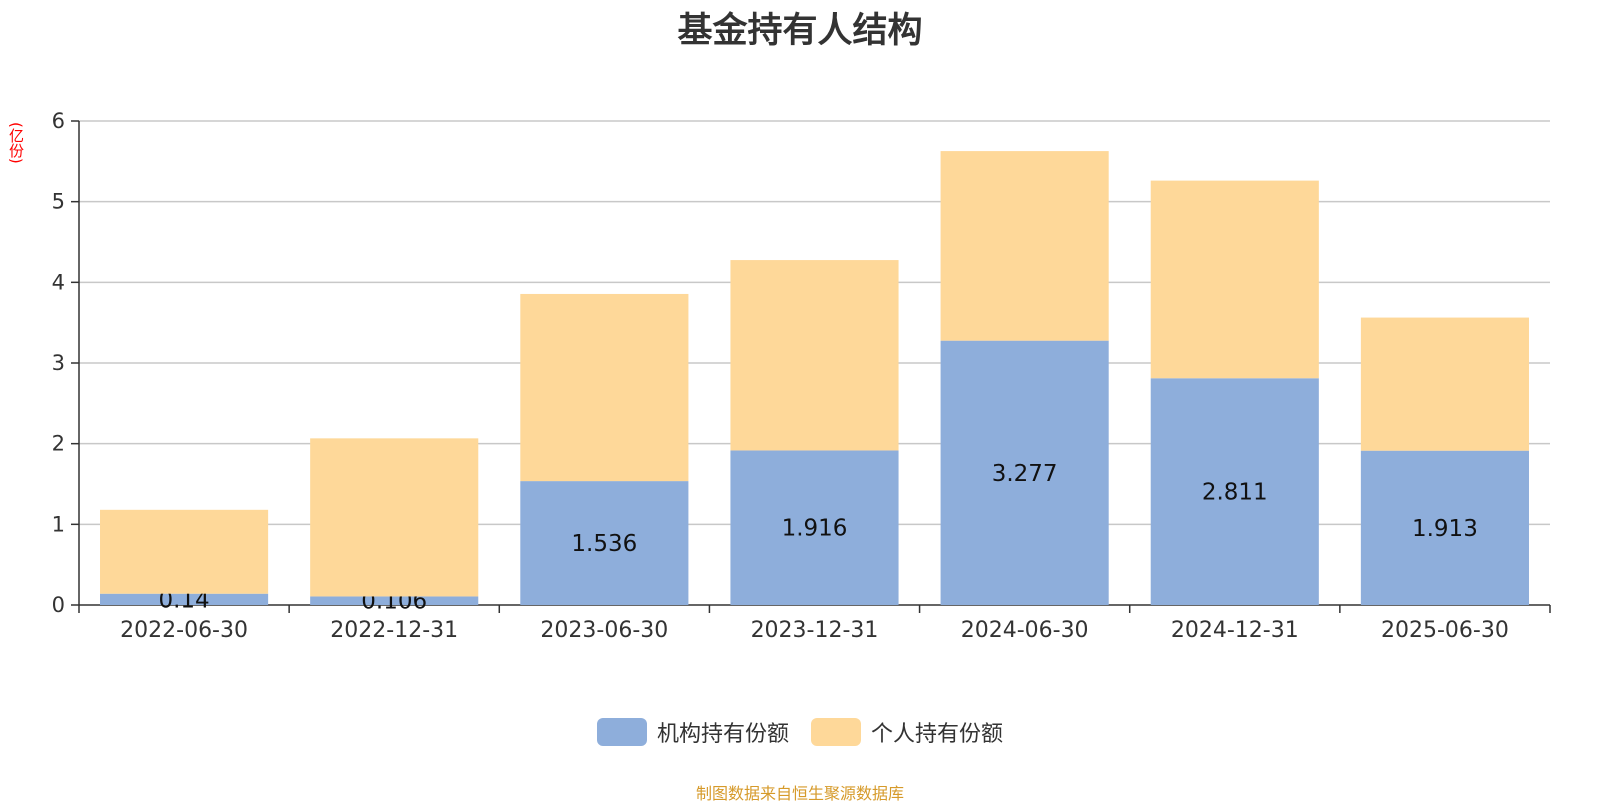  I want to click on x-tick-label: 2024-12-31, so click(1235, 630).